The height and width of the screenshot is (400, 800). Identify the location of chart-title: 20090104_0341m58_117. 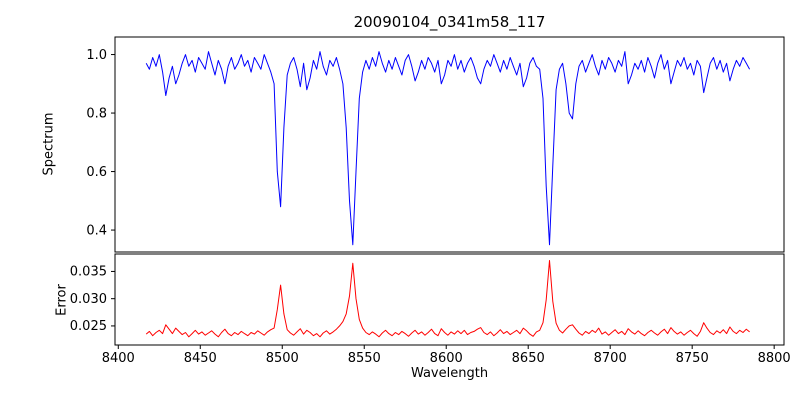
(449, 22).